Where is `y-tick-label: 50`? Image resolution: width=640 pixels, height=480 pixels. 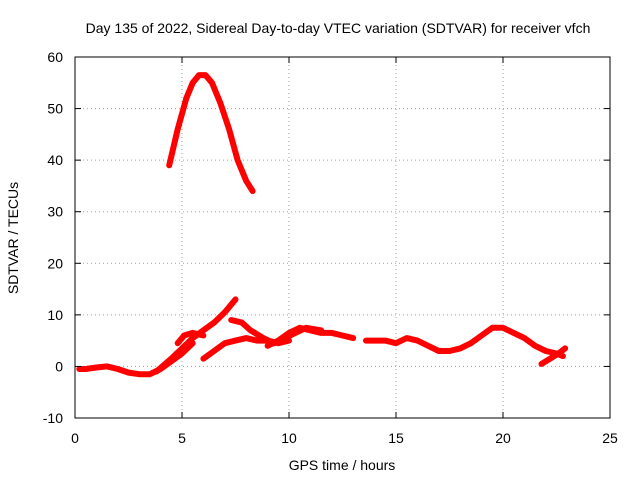 y-tick-label: 50 is located at coordinates (55, 109).